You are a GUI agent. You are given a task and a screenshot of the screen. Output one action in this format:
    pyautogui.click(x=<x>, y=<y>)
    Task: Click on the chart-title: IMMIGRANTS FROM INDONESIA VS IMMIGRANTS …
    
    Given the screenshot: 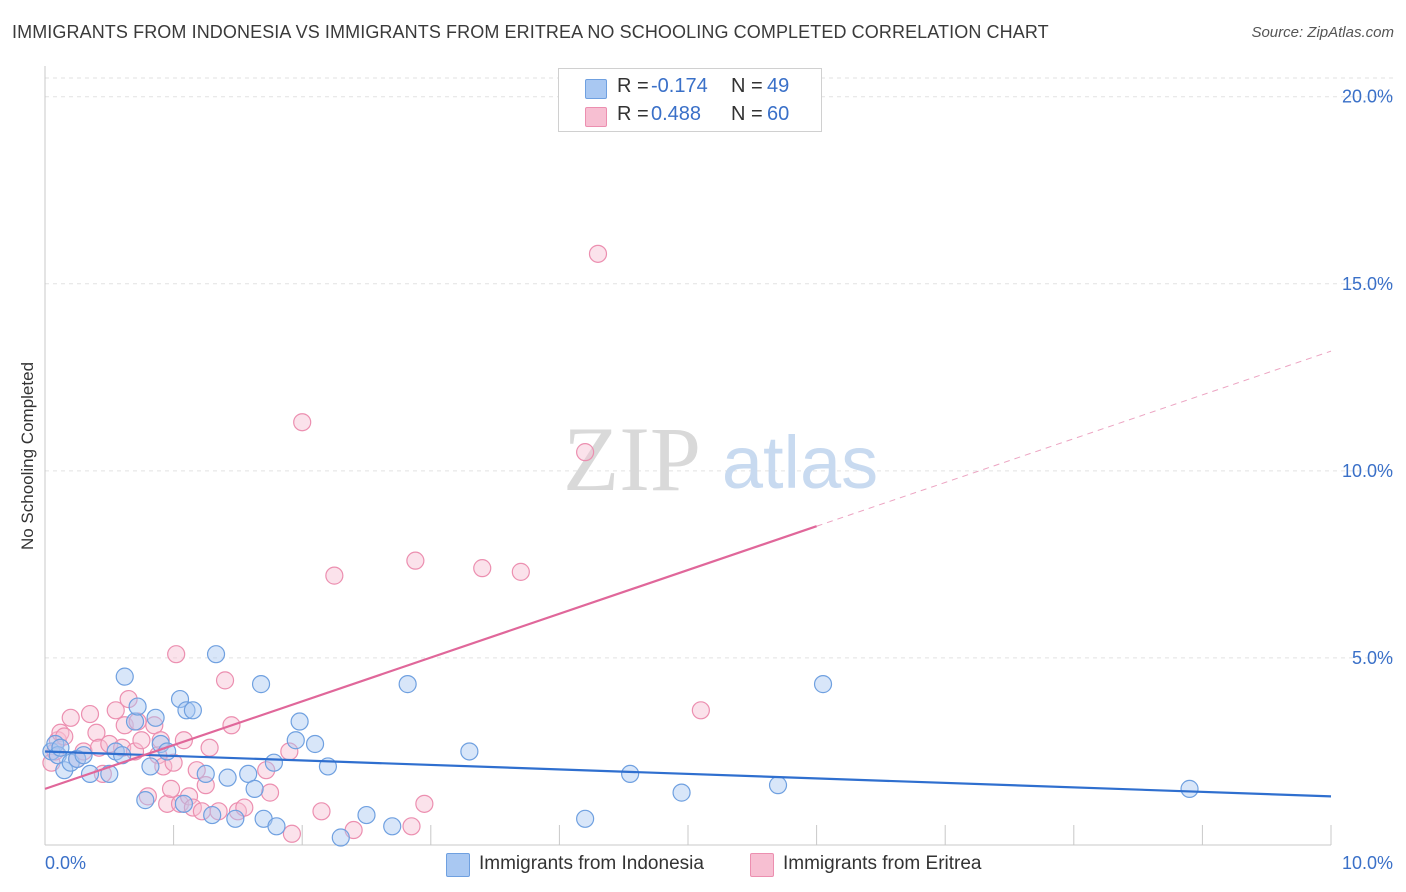 What is the action you would take?
    pyautogui.click(x=530, y=32)
    